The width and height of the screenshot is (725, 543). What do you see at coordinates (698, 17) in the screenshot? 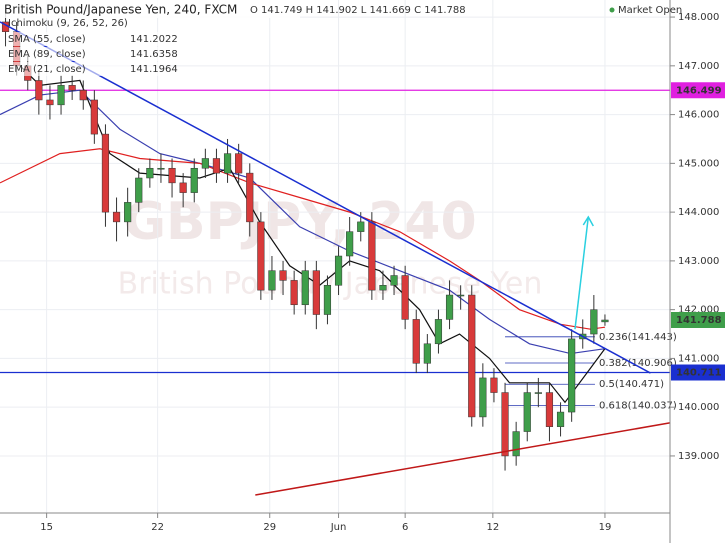
I see `y-tick-label: 148.000` at bounding box center [698, 17].